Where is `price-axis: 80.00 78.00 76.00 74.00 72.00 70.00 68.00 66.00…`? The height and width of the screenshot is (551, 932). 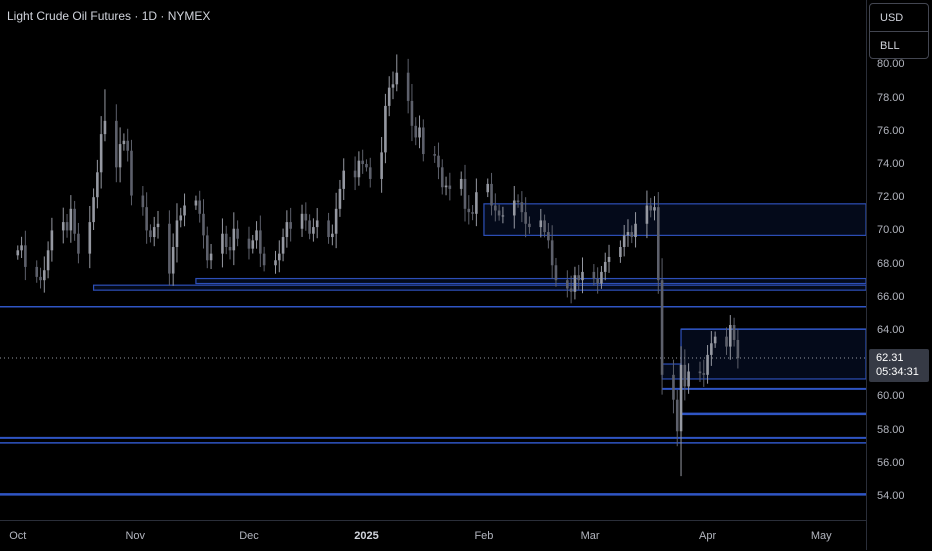
price-axis: 80.00 78.00 76.00 74.00 72.00 70.00 68.00 66.00… is located at coordinates (899, 275).